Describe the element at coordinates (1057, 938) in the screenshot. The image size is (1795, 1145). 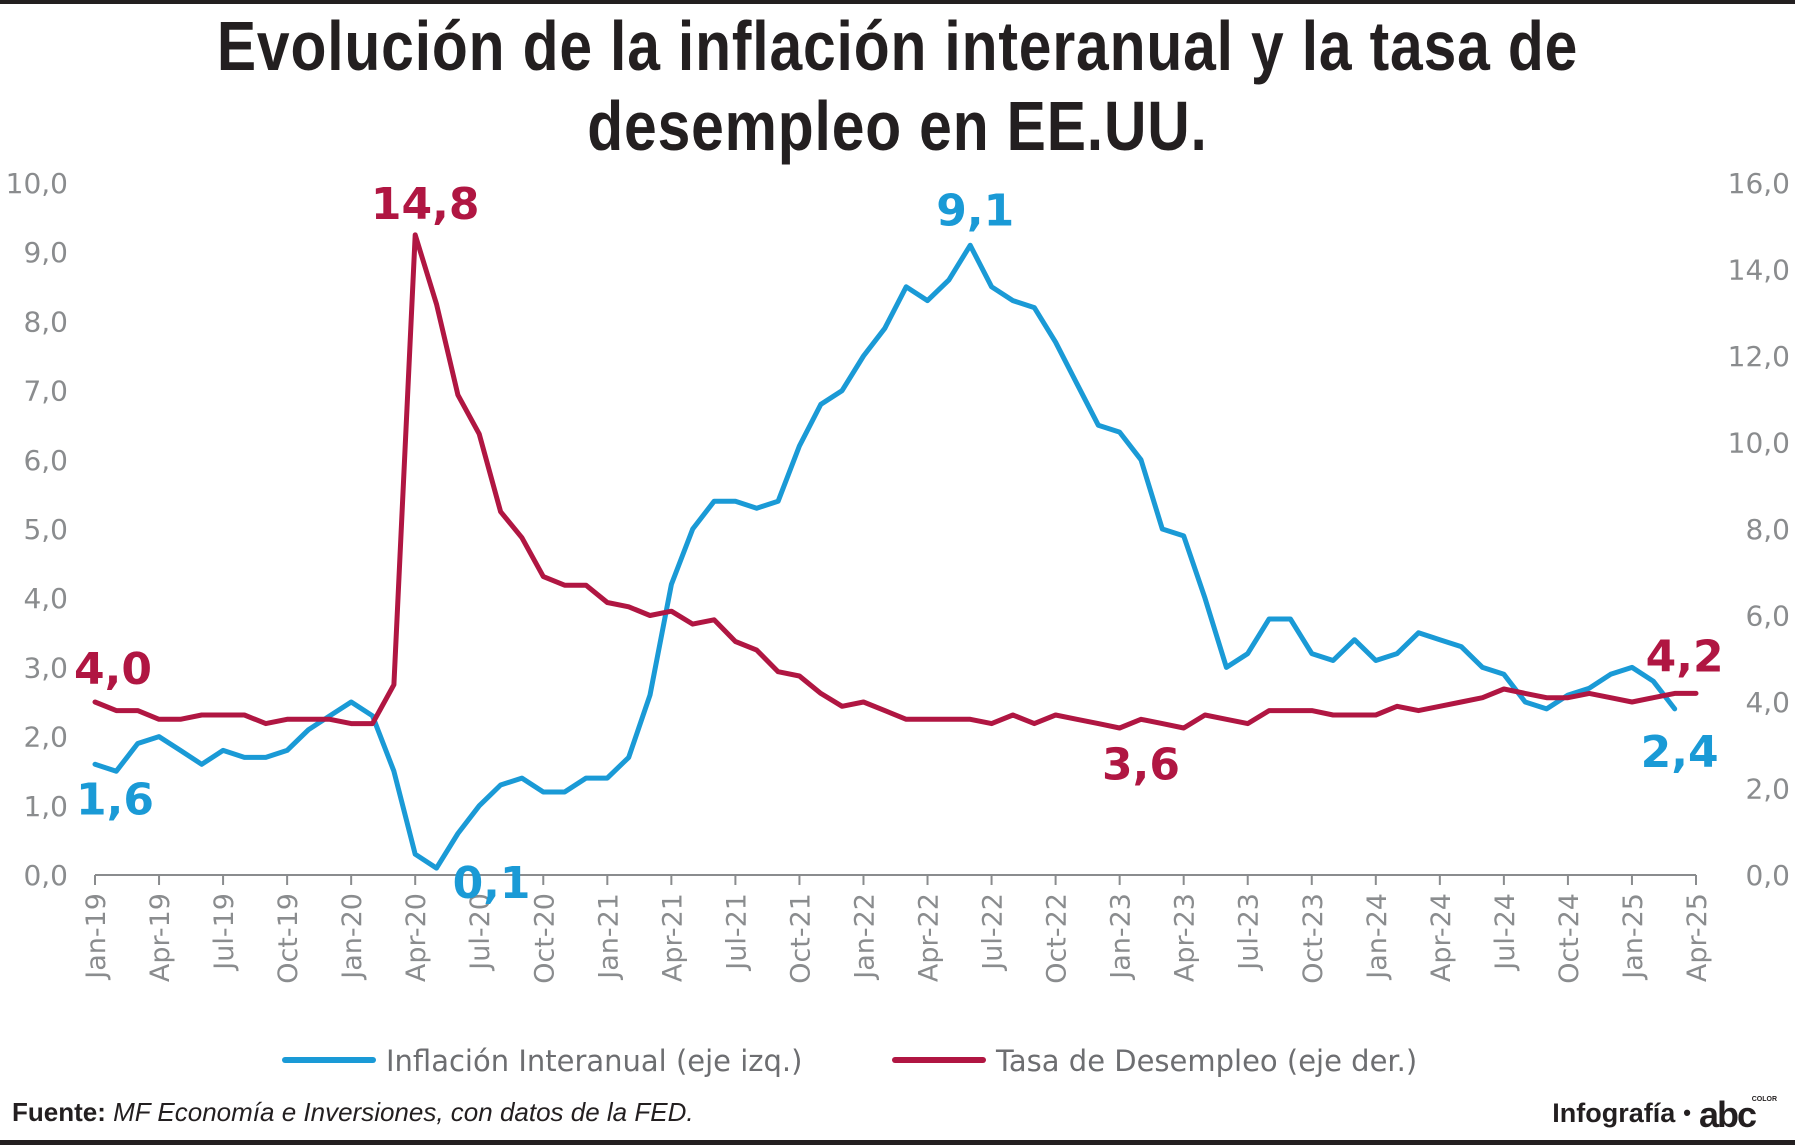
I see `x-tick-label: Oct-22` at that location.